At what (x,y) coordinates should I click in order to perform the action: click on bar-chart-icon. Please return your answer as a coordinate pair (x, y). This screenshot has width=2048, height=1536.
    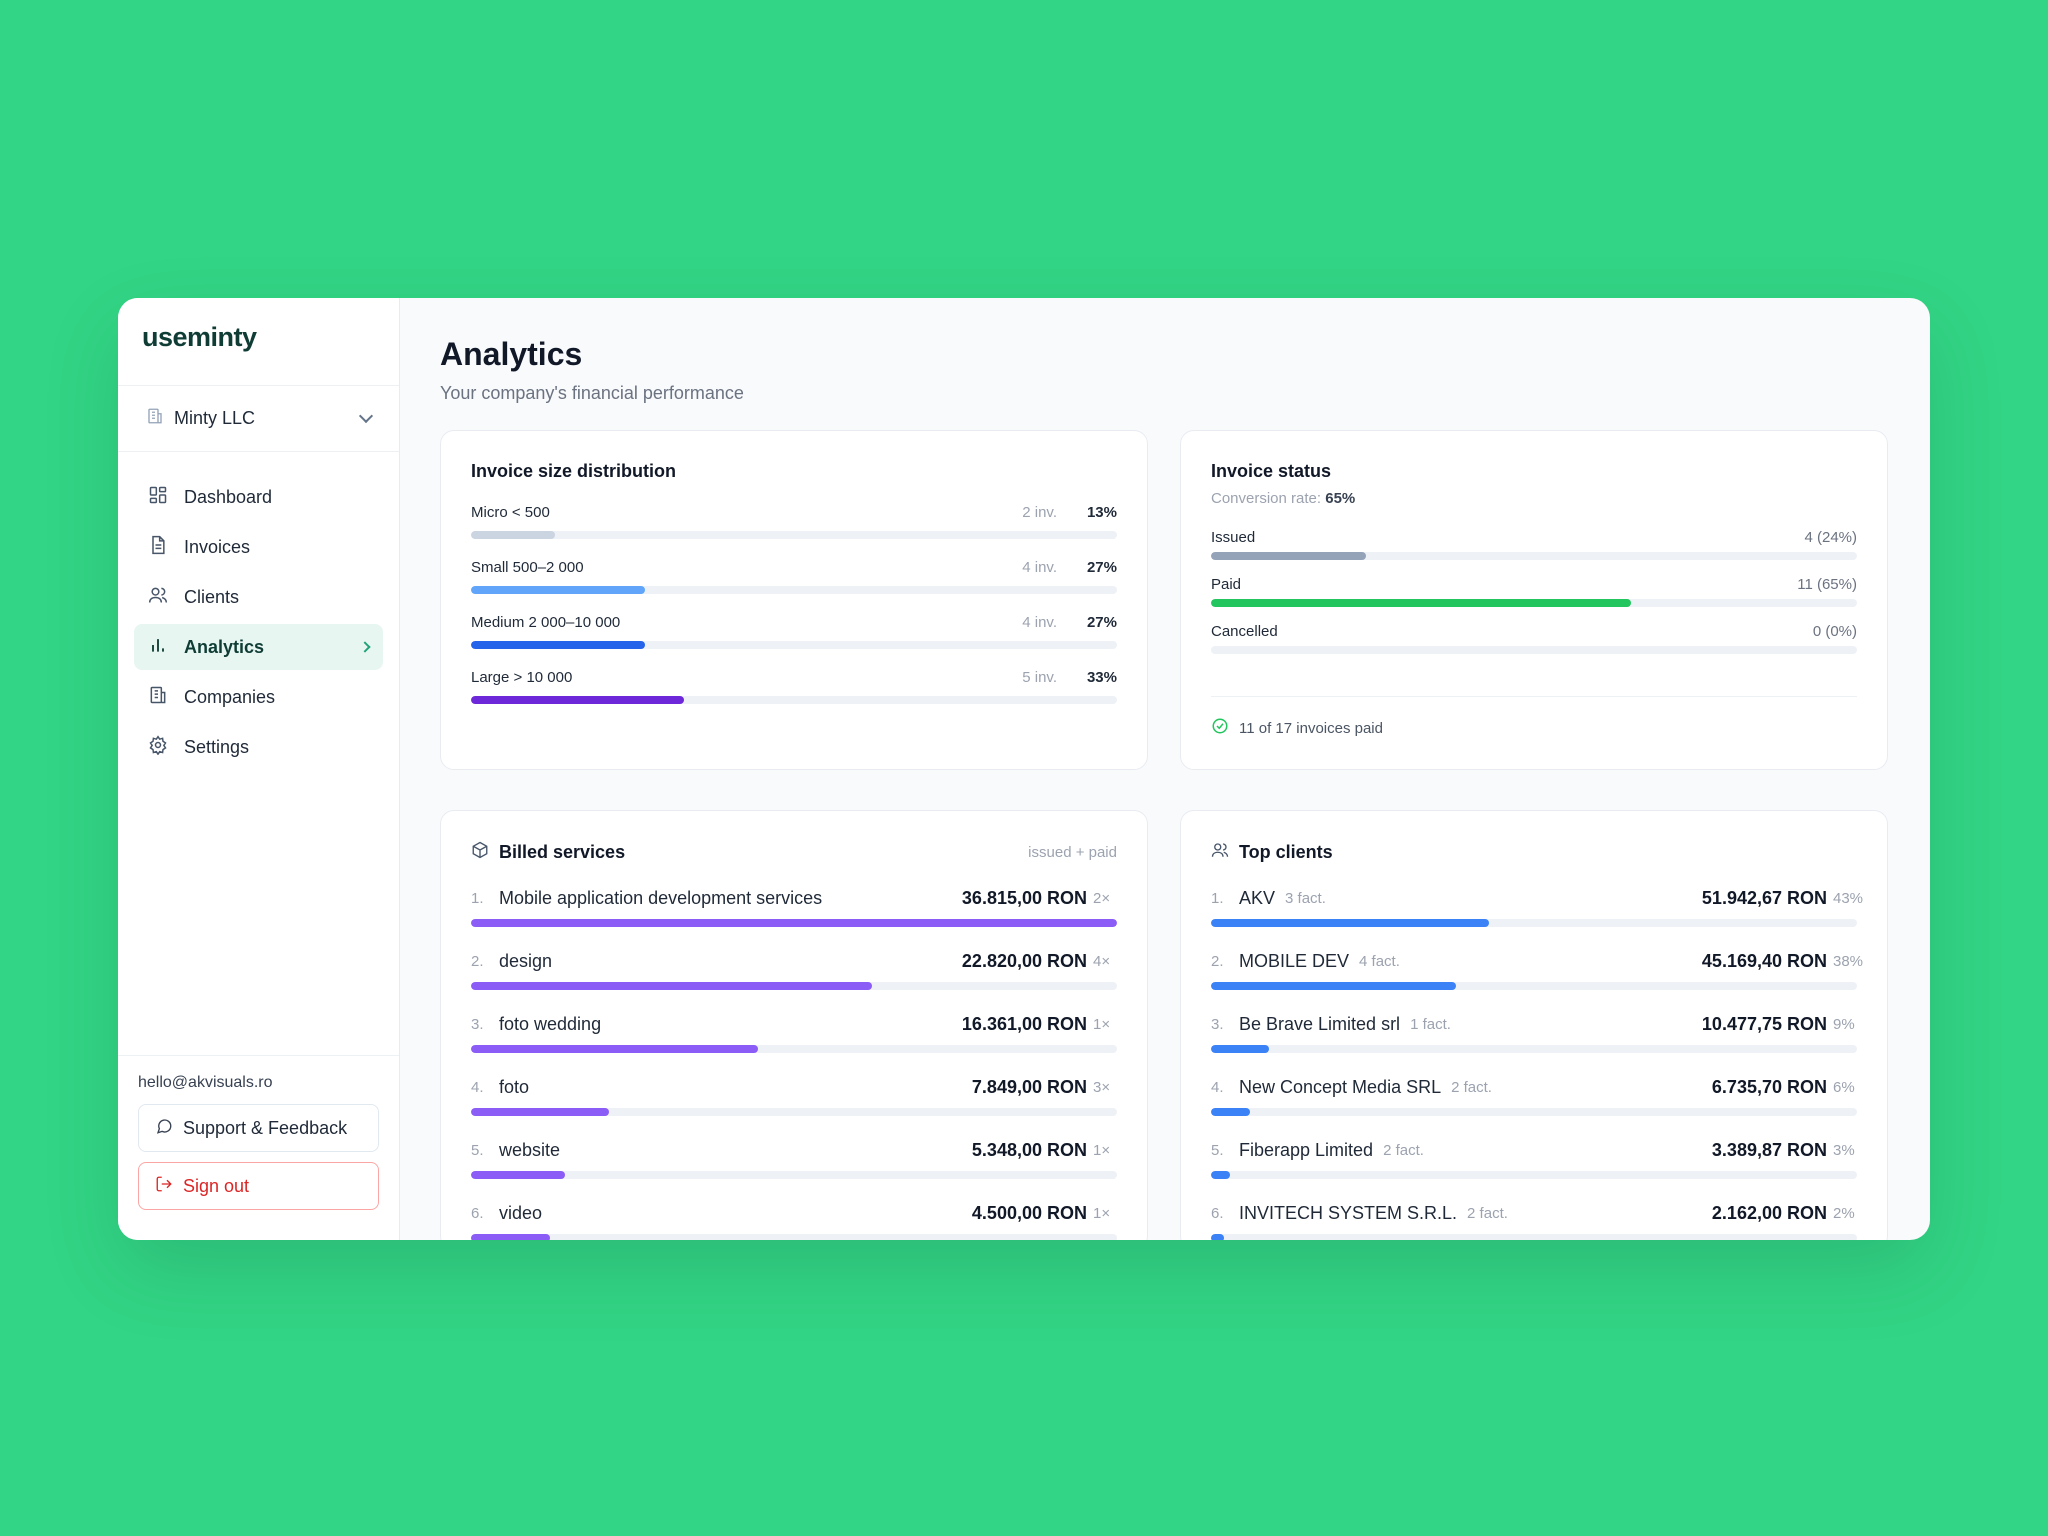
    Looking at the image, I should click on (158, 647).